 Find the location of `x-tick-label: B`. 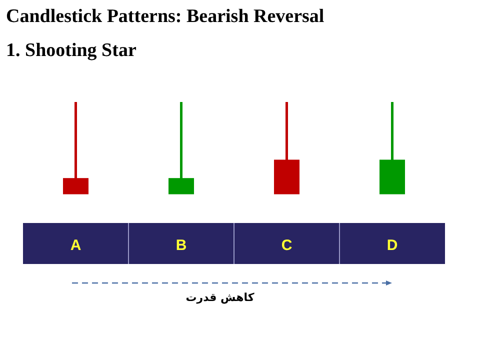

x-tick-label: B is located at coordinates (181, 245).